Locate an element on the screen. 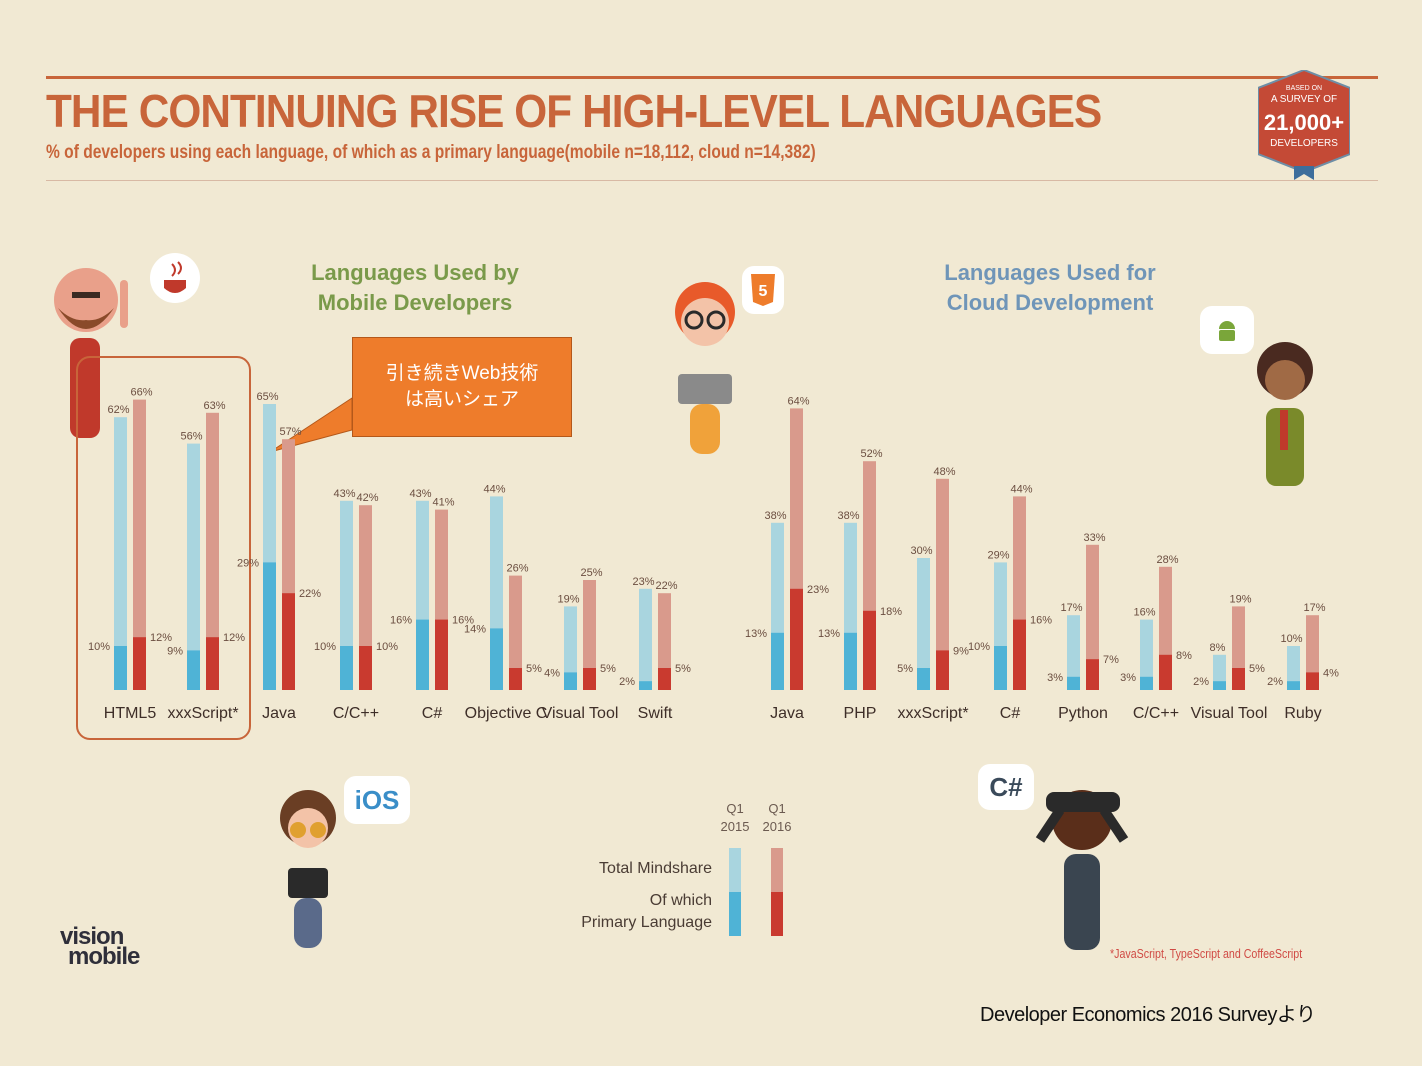 The width and height of the screenshot is (1422, 1066). cloud-label-primary-2016-0: 23% is located at coordinates (818, 590).